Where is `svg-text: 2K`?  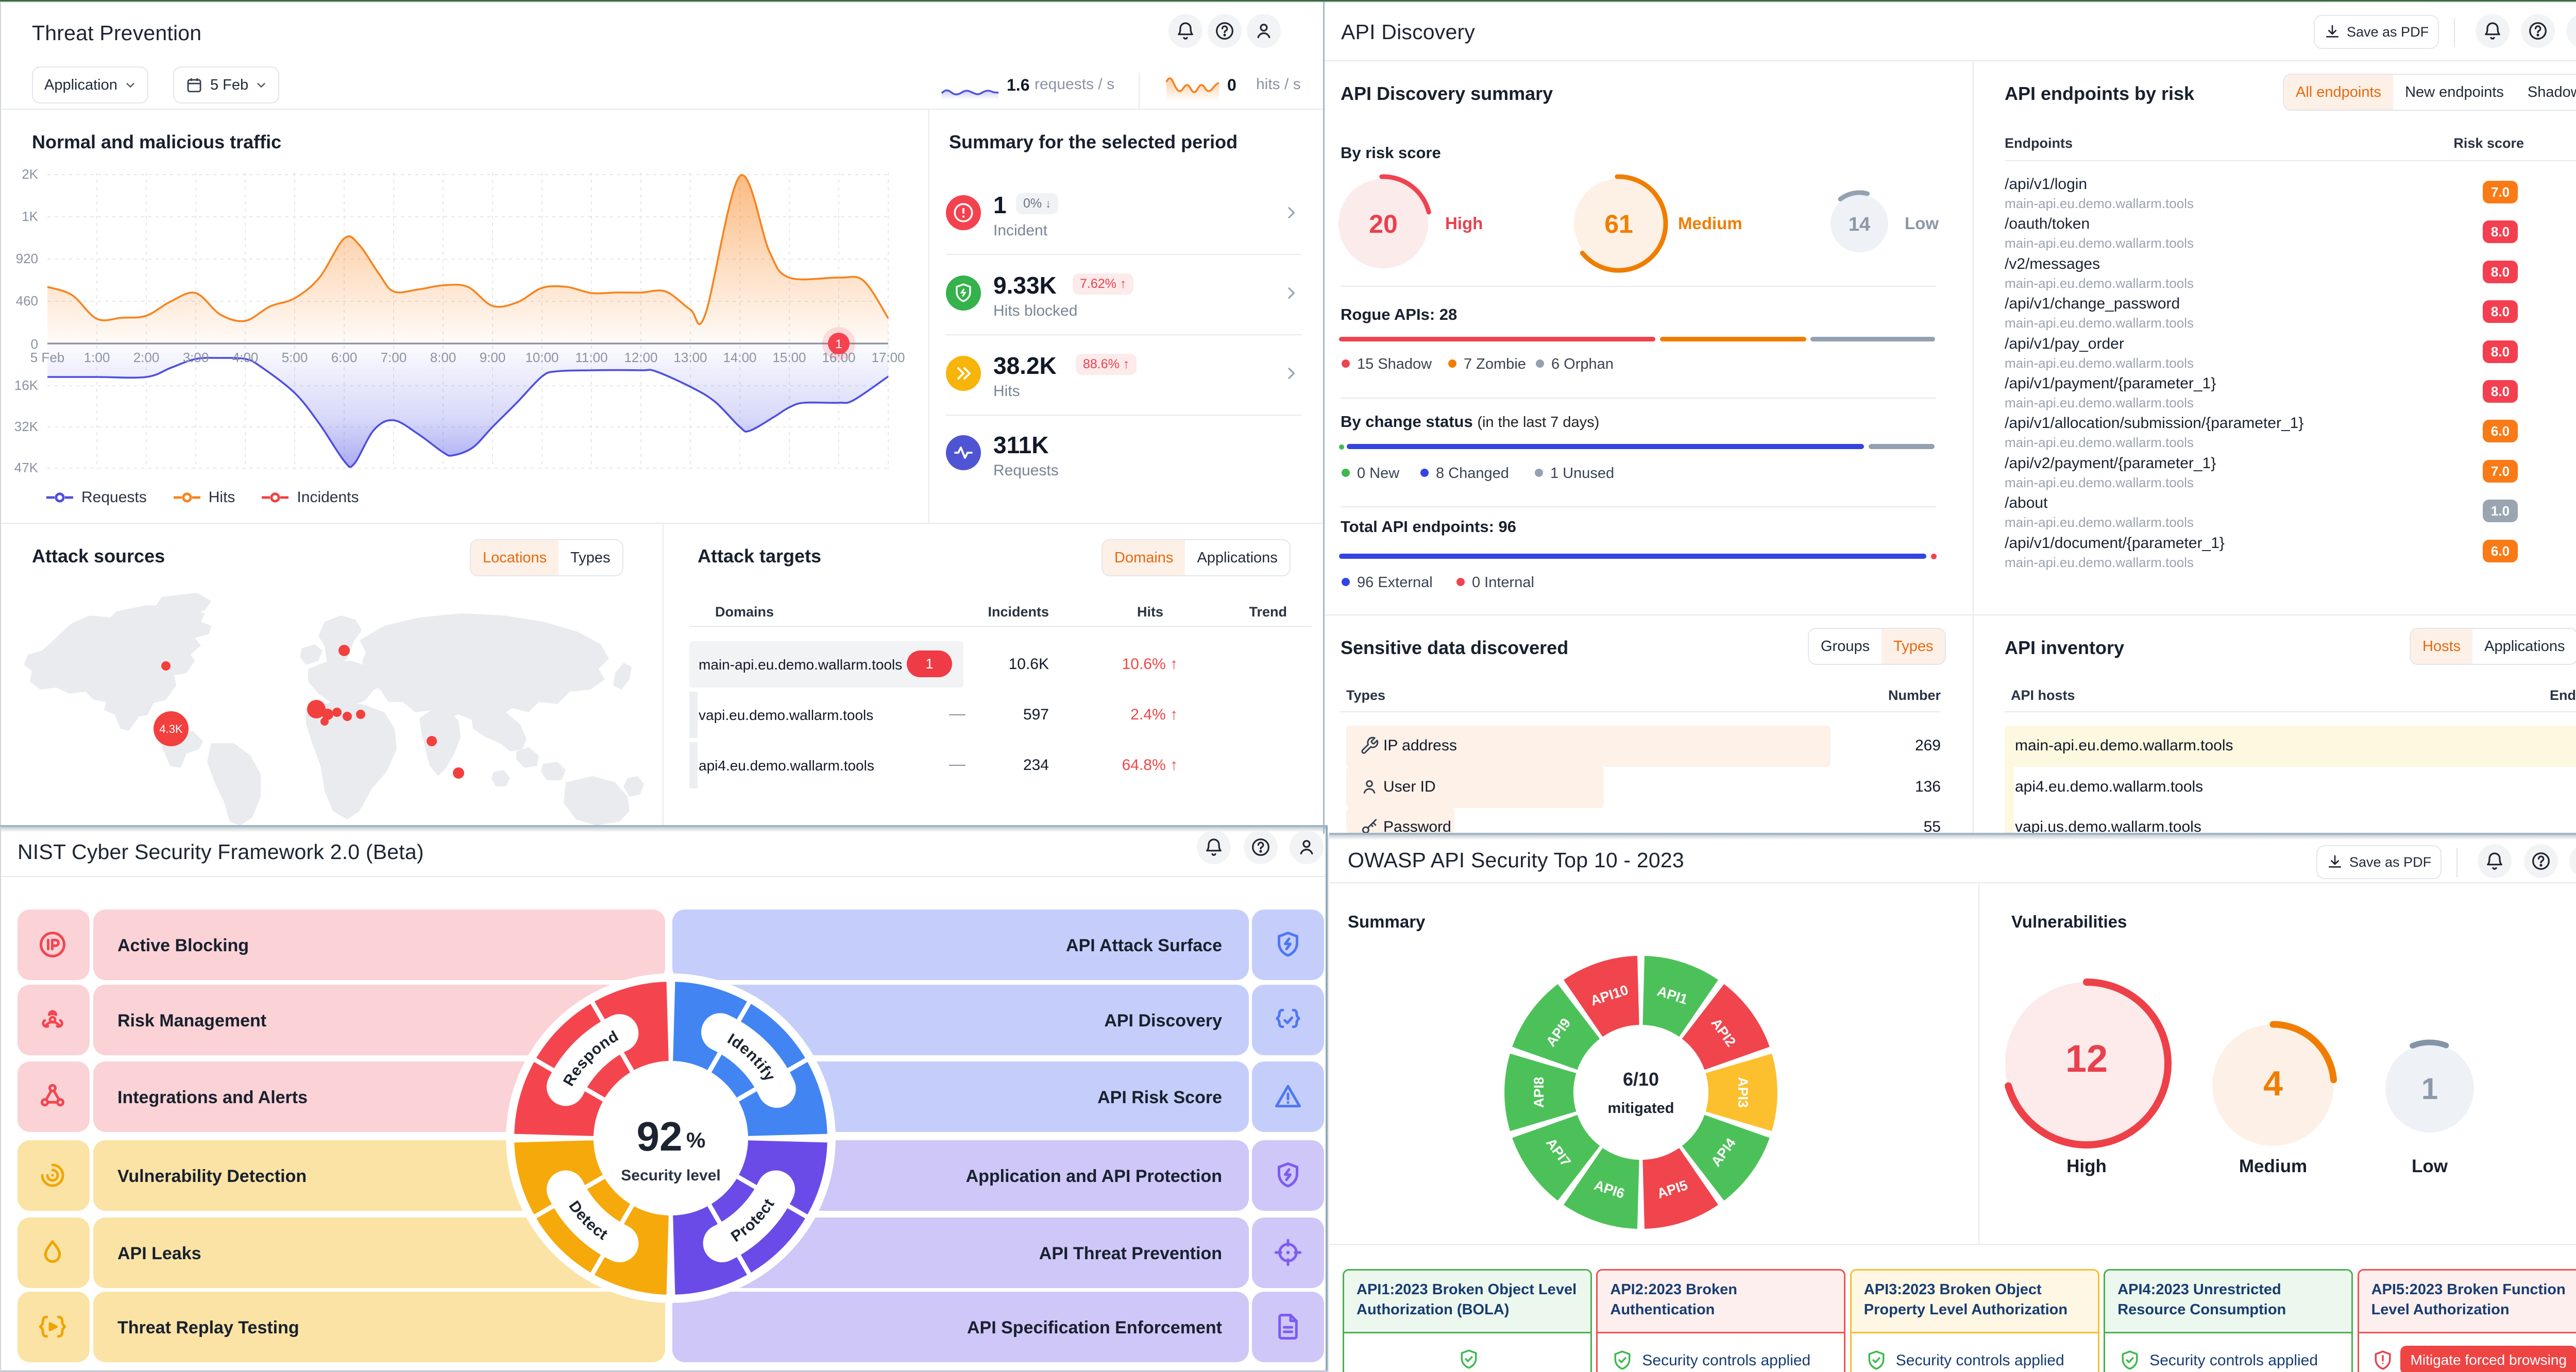
svg-text: 2K is located at coordinates (30, 174).